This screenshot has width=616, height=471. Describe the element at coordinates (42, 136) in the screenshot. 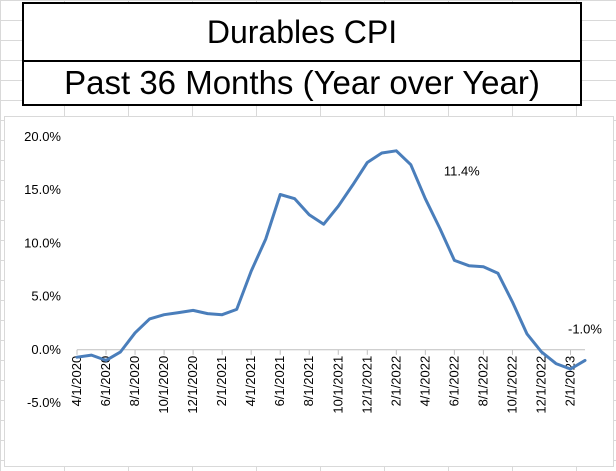

I see `y-tick-label: 20.0%` at that location.